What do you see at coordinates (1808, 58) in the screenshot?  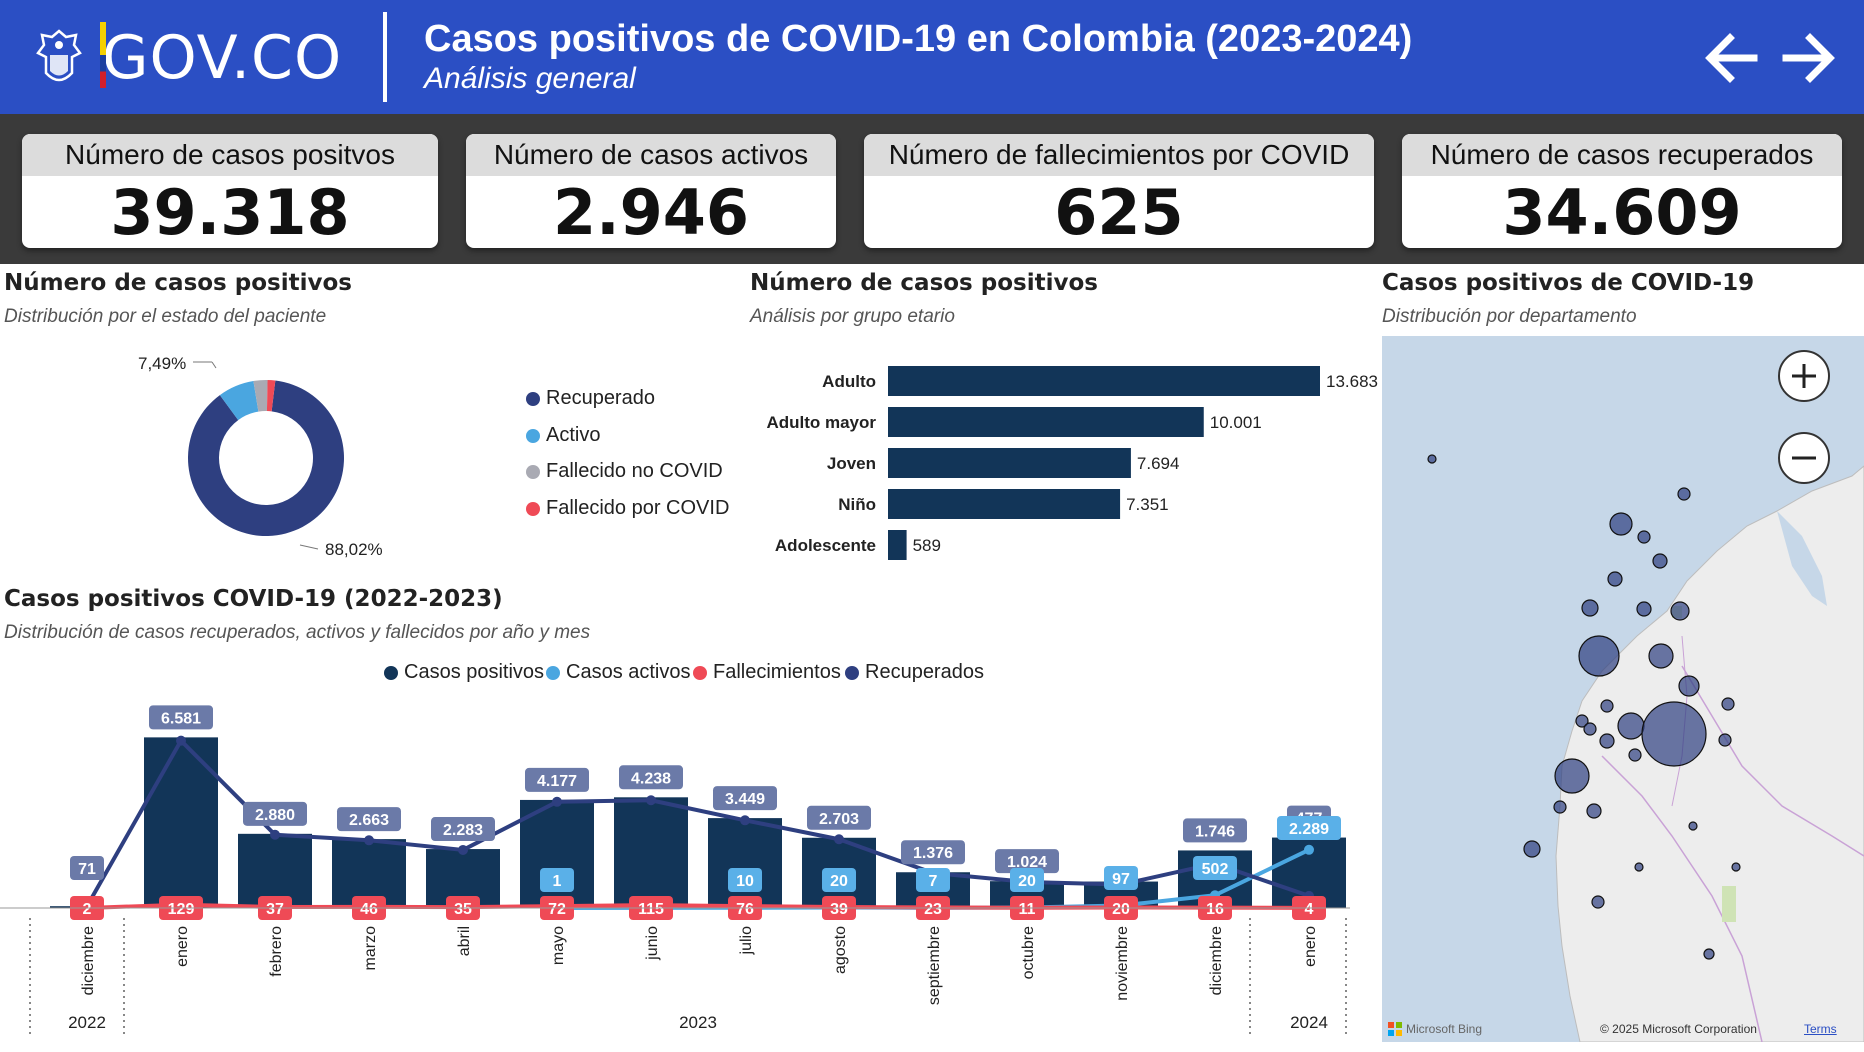 I see `forward-button` at bounding box center [1808, 58].